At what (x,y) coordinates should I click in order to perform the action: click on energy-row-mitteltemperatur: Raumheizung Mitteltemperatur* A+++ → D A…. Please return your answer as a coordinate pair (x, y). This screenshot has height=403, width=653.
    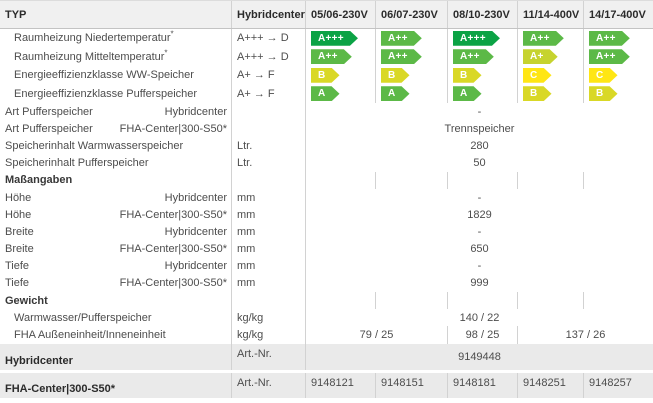
    Looking at the image, I should click on (326, 56).